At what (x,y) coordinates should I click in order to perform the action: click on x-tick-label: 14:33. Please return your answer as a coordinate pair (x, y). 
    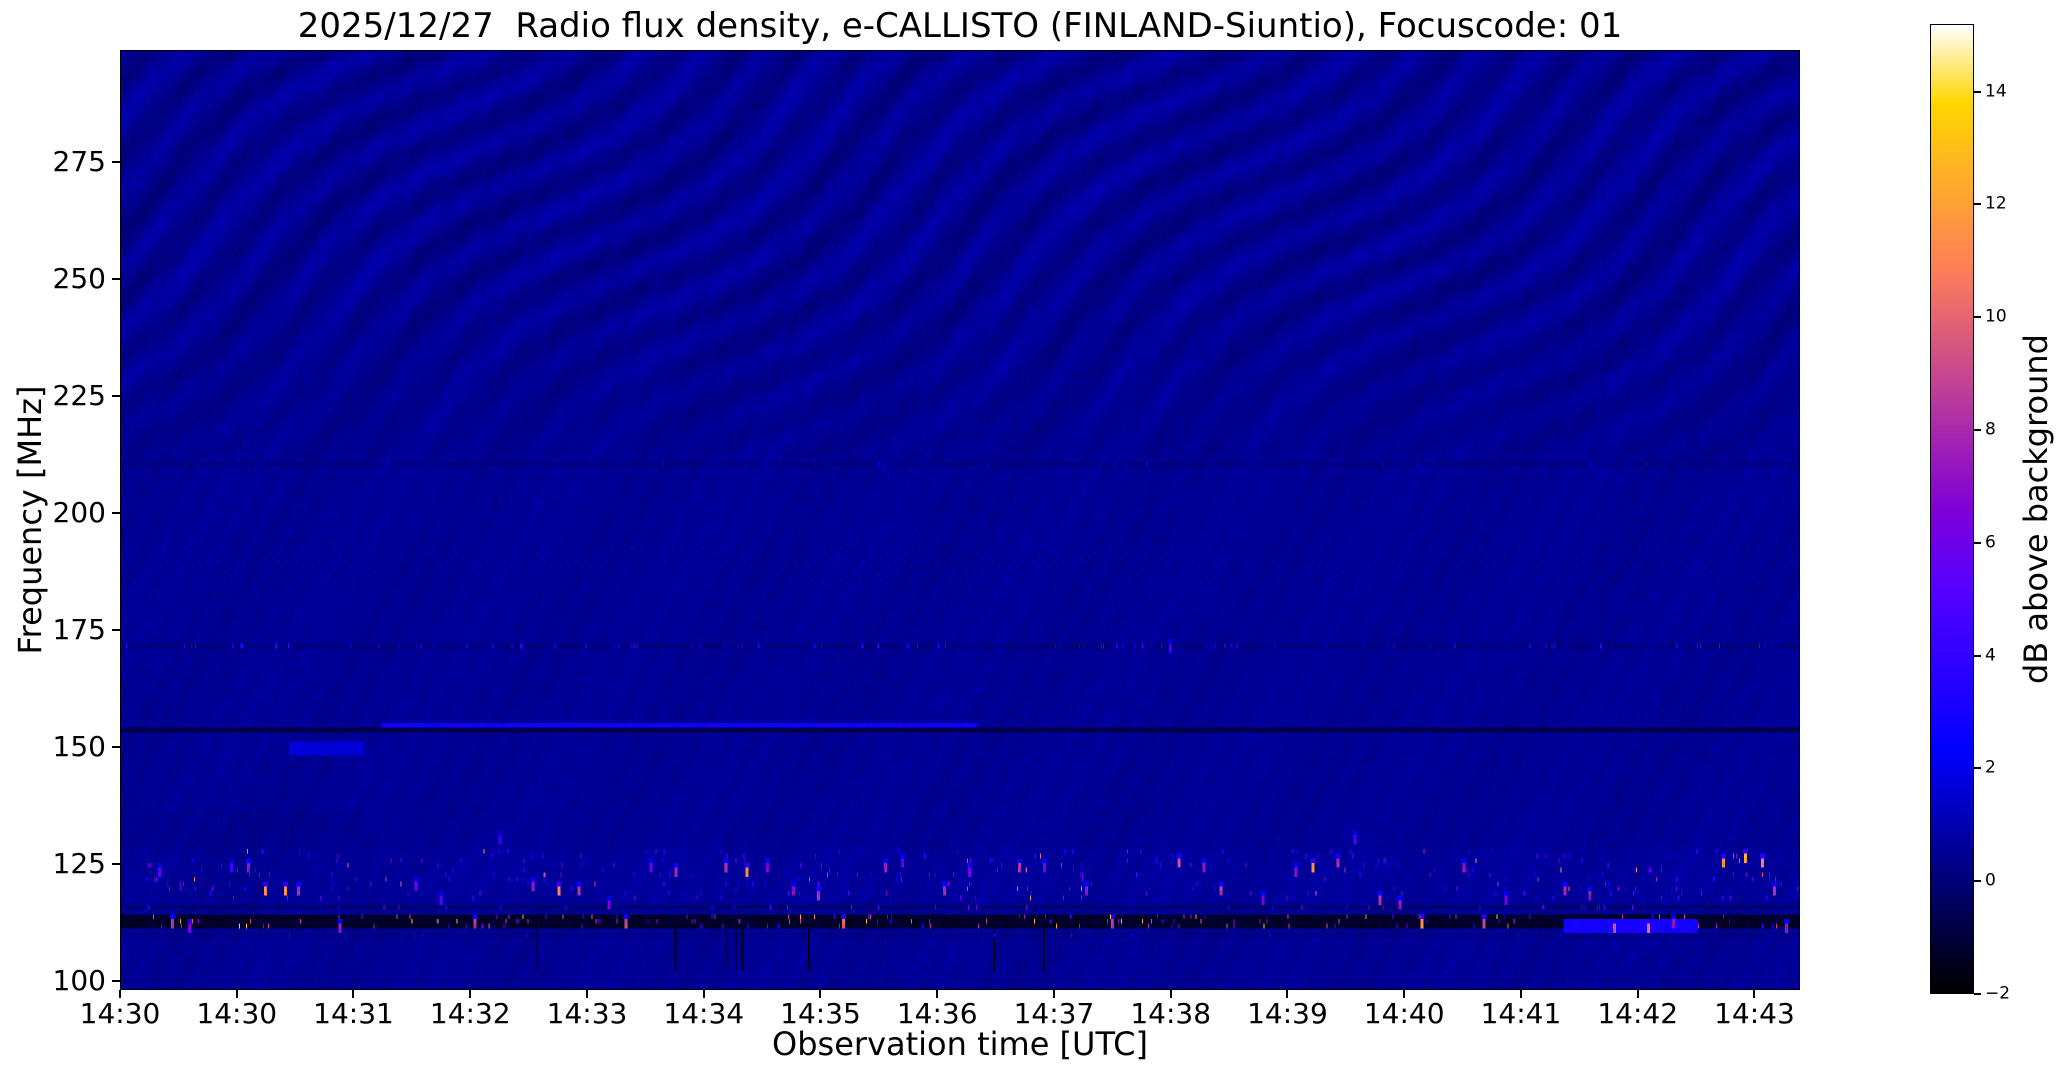
    Looking at the image, I should click on (587, 1013).